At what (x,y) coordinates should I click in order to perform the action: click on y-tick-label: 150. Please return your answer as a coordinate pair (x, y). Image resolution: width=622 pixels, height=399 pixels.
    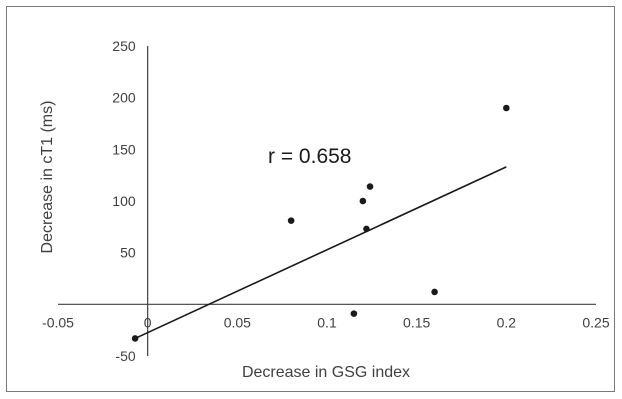
    Looking at the image, I should click on (124, 149).